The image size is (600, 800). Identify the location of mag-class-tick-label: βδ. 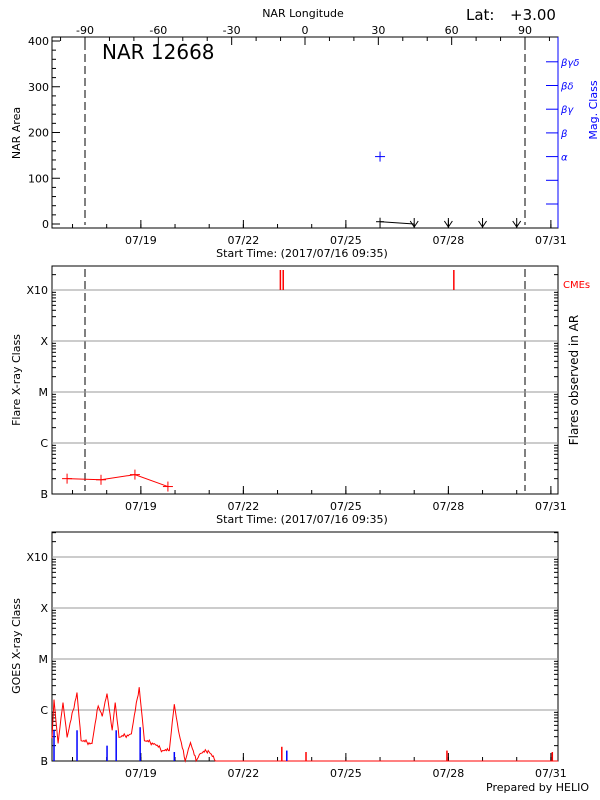
(567, 87).